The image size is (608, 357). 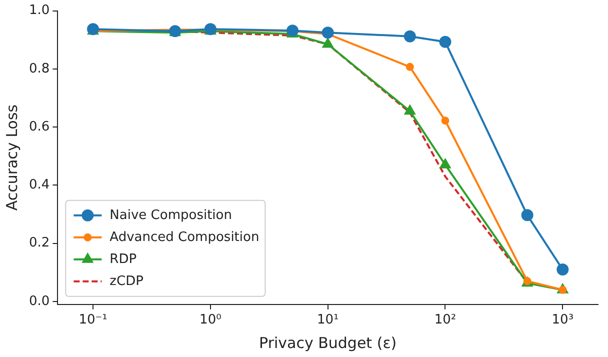 What do you see at coordinates (127, 281) in the screenshot?
I see `legend-label: zCDP` at bounding box center [127, 281].